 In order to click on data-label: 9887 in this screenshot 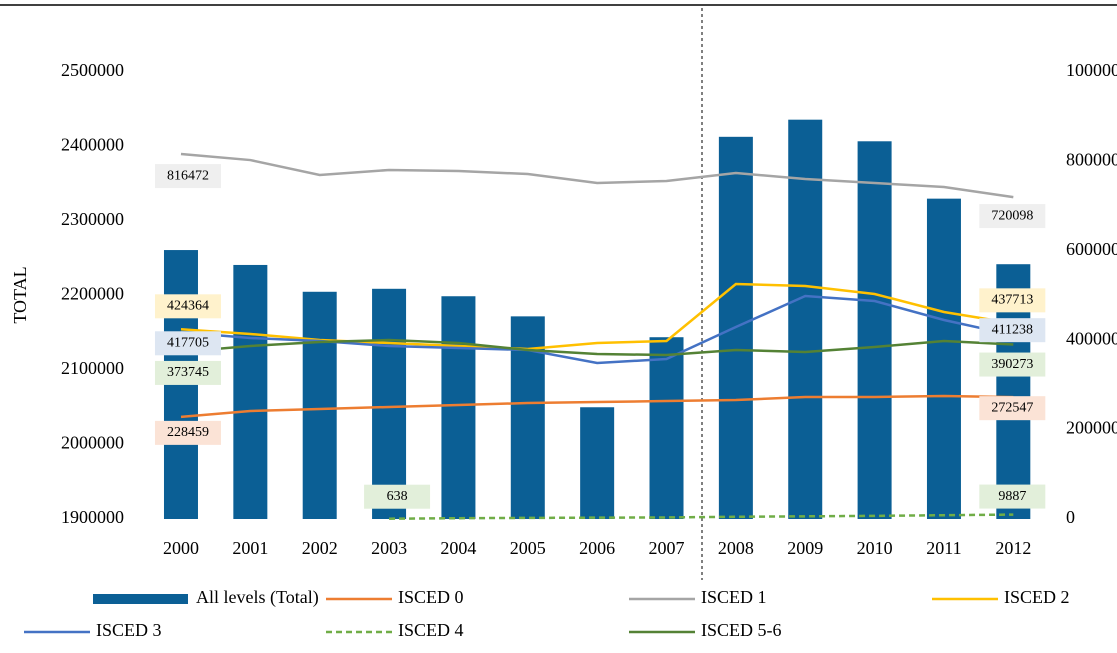, I will do `click(1012, 496)`.